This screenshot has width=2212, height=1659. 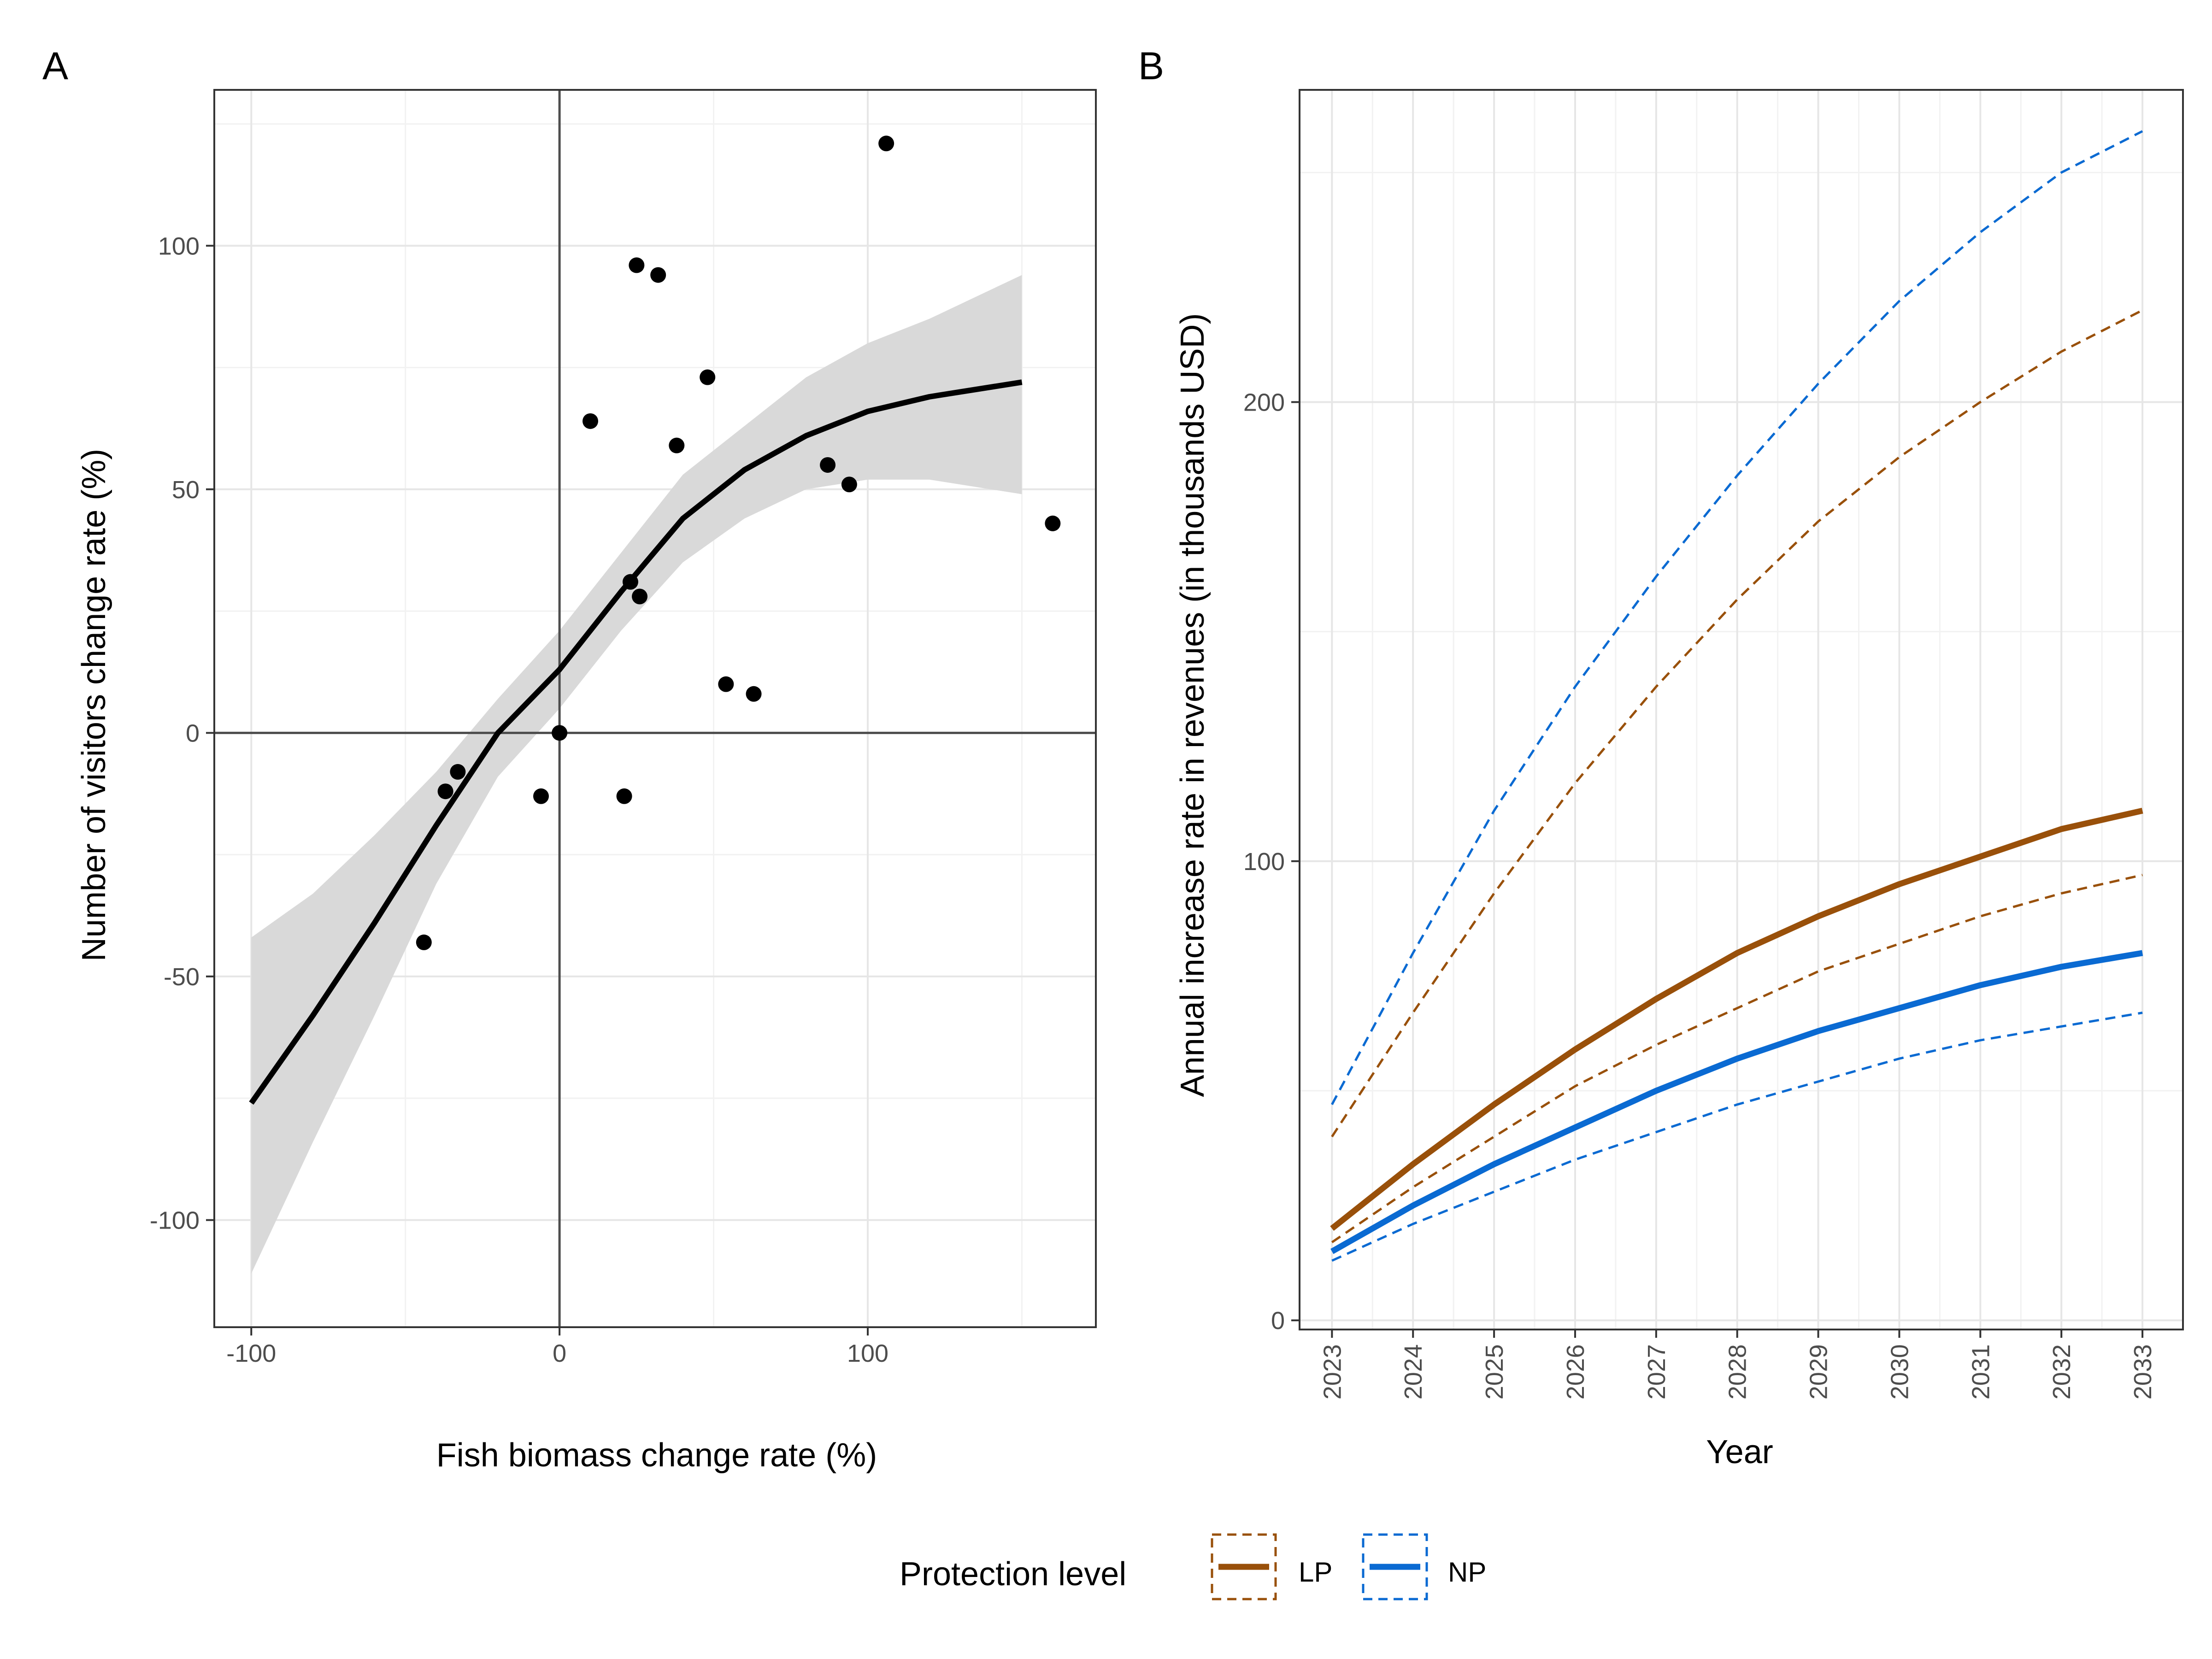 I want to click on panel-a-y-axis-title: Number of visitors change rate (%), so click(x=94, y=705).